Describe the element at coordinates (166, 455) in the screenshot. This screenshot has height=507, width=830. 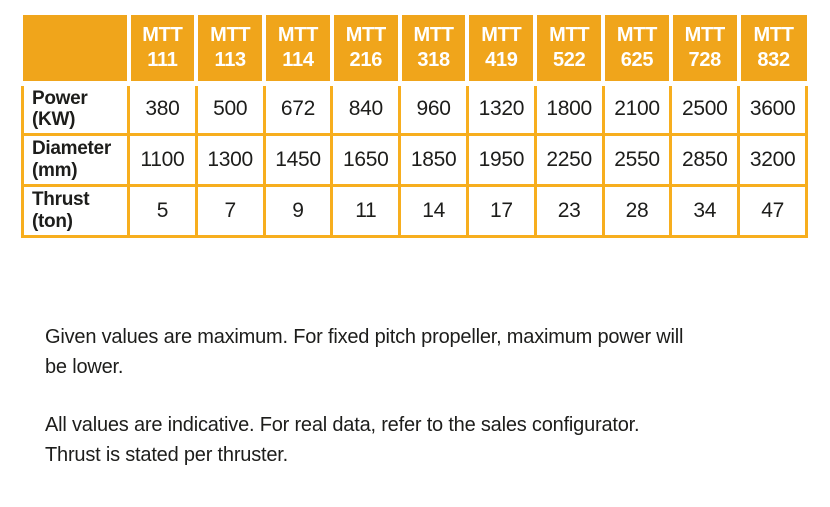
I see `note-line: Thrust is stated per thruster.` at that location.